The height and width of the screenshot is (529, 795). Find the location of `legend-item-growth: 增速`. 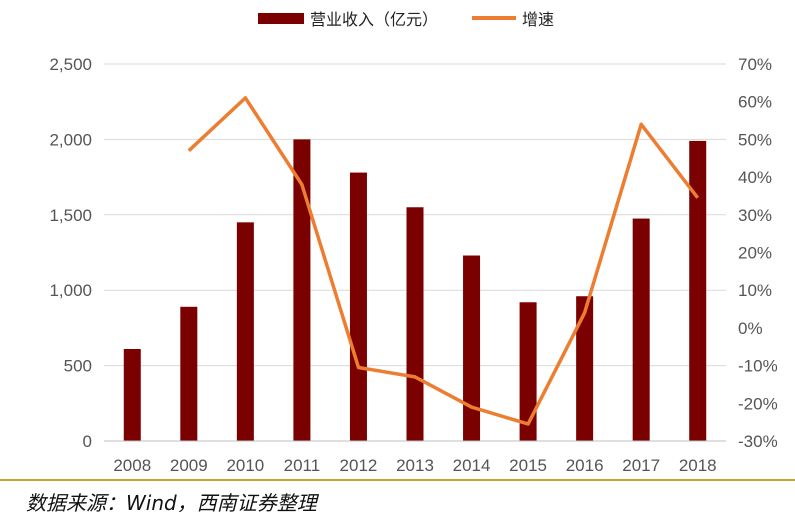

legend-item-growth: 增速 is located at coordinates (513, 18).